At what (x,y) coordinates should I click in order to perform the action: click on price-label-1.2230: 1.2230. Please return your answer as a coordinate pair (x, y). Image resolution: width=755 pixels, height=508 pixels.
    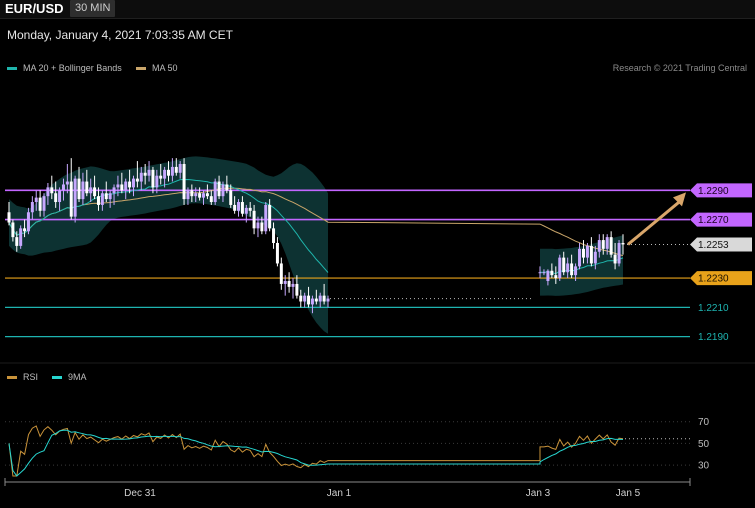
    Looking at the image, I should click on (713, 279).